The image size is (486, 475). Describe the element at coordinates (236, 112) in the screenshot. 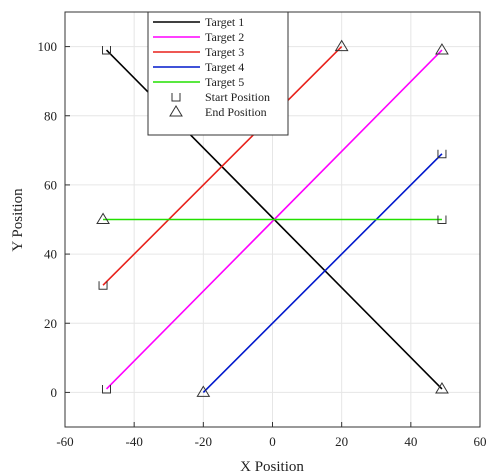

I see `legend-label-end-position: End Position` at that location.